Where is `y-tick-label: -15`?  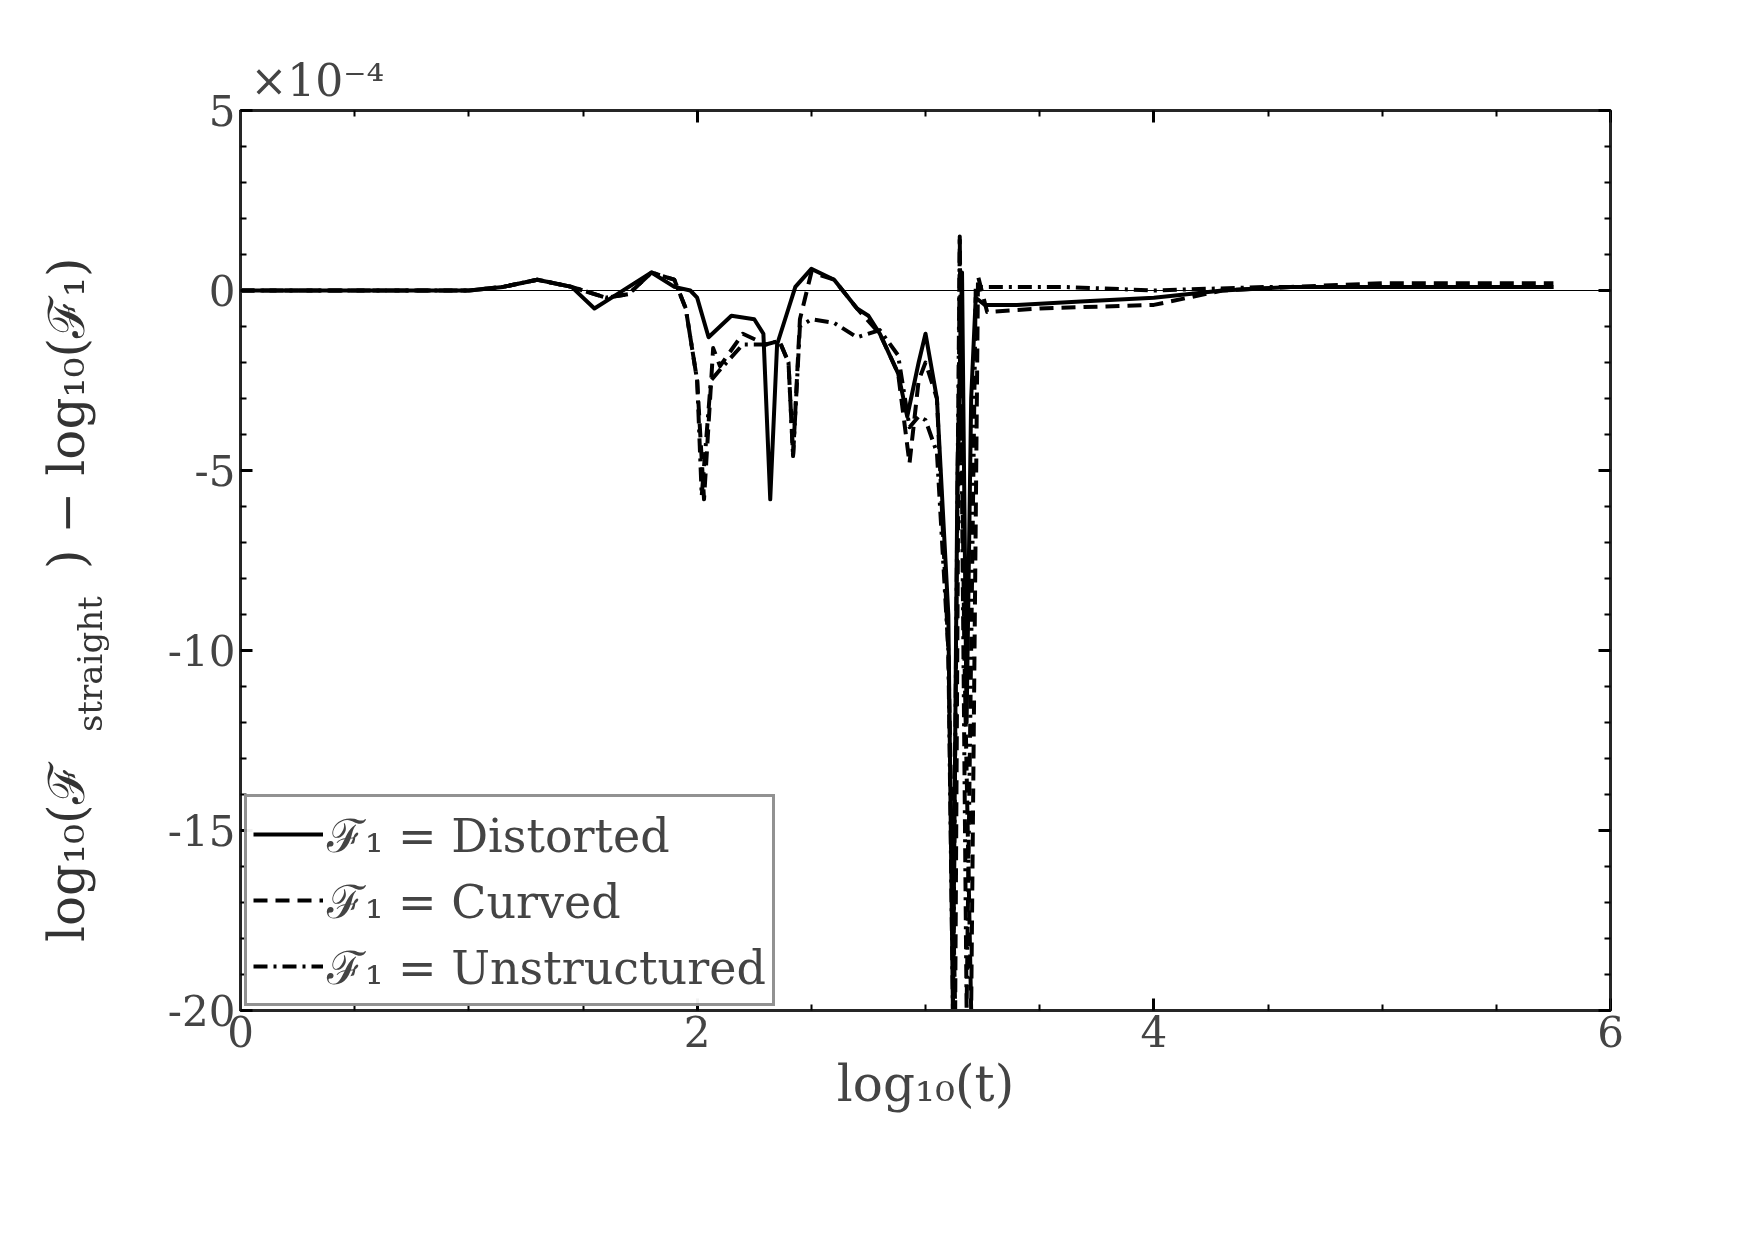 y-tick-label: -15 is located at coordinates (201, 831).